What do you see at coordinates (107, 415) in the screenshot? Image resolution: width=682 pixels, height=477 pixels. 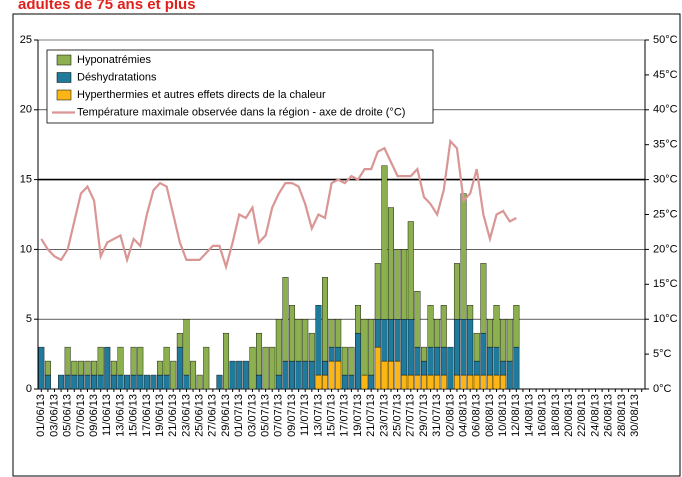 I see `x-tick-label: 11/06/13` at bounding box center [107, 415].